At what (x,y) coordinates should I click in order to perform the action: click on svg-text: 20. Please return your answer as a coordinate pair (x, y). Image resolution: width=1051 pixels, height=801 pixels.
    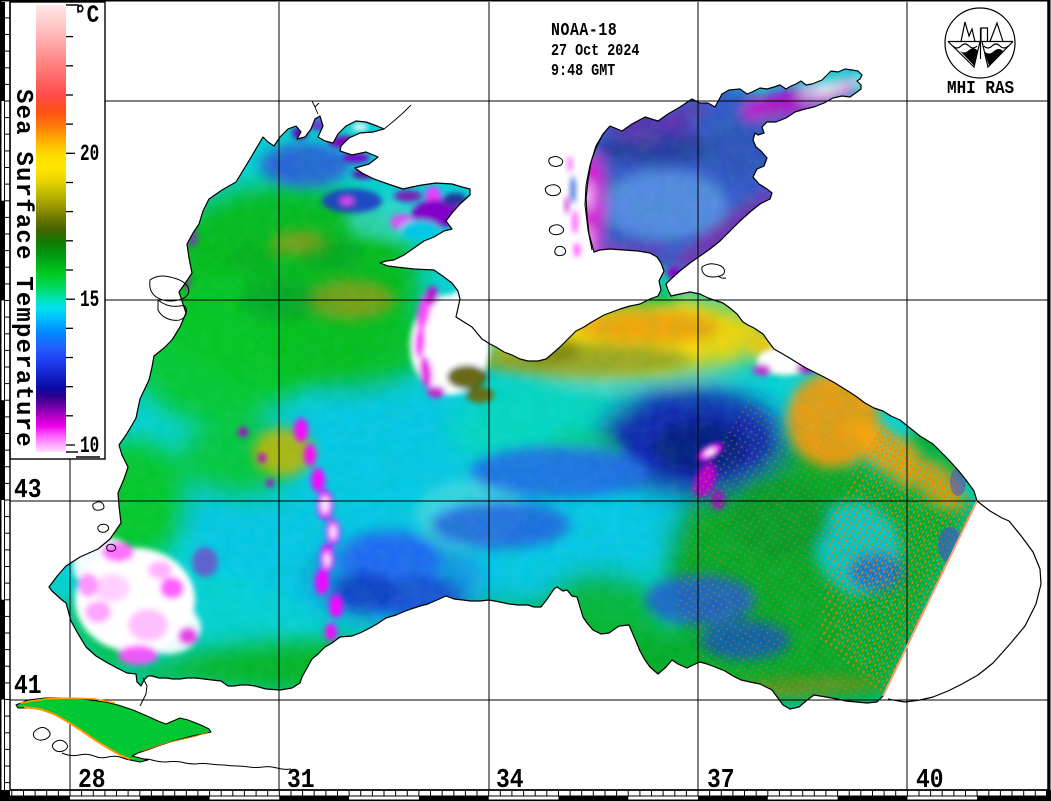
    Looking at the image, I should click on (89, 153).